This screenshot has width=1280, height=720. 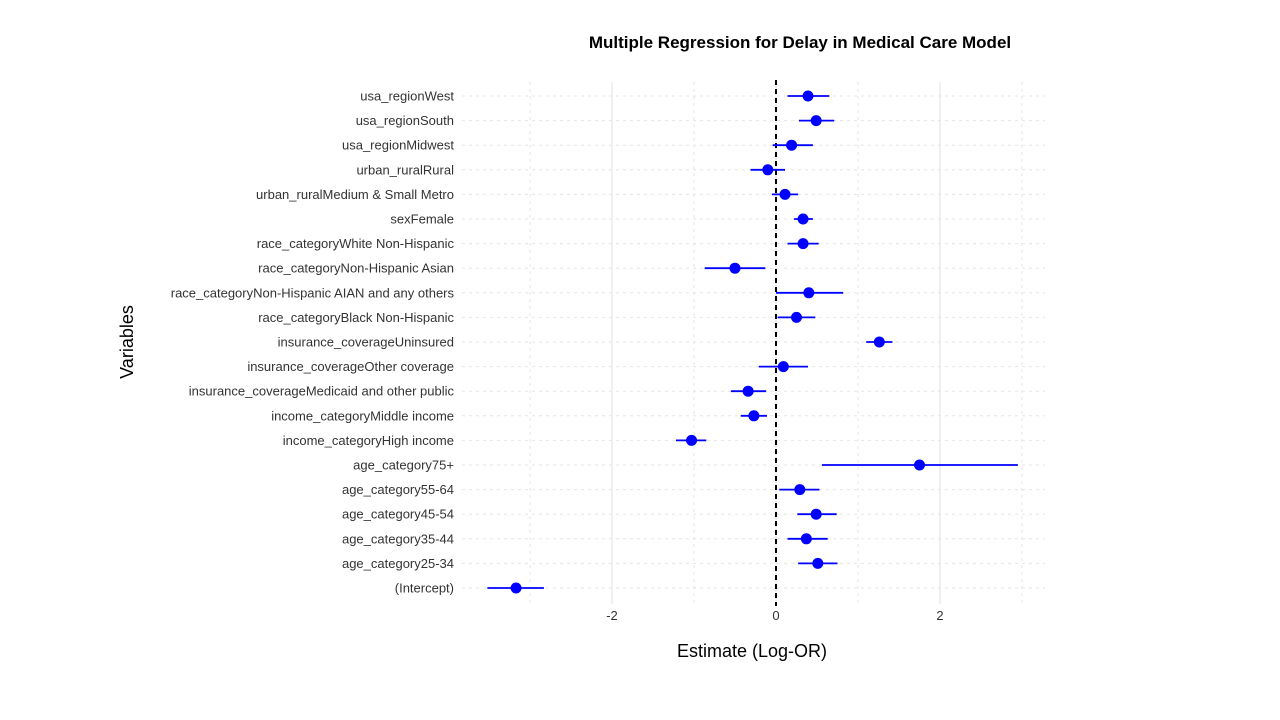 What do you see at coordinates (398, 563) in the screenshot?
I see `y-tick-label: age_category25-34` at bounding box center [398, 563].